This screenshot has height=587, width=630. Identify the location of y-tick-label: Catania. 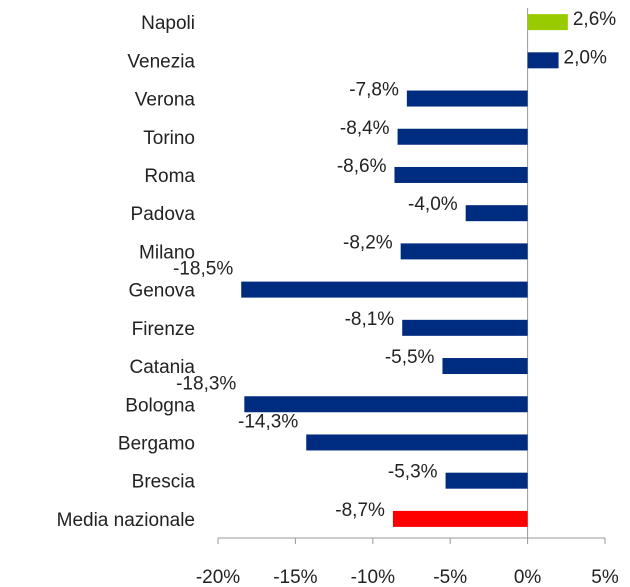
(163, 367).